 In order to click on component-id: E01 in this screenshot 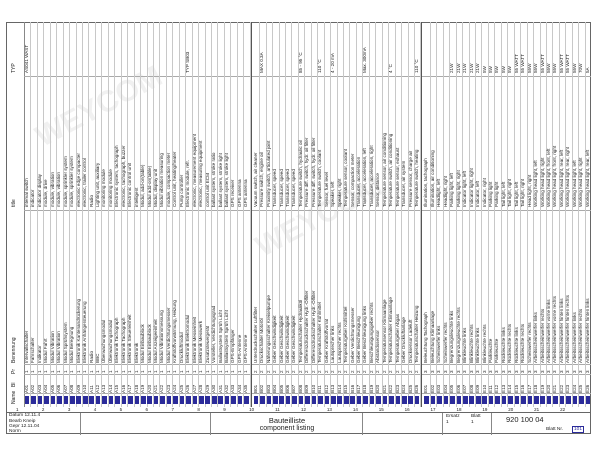, I will do `click(426, 388)`.